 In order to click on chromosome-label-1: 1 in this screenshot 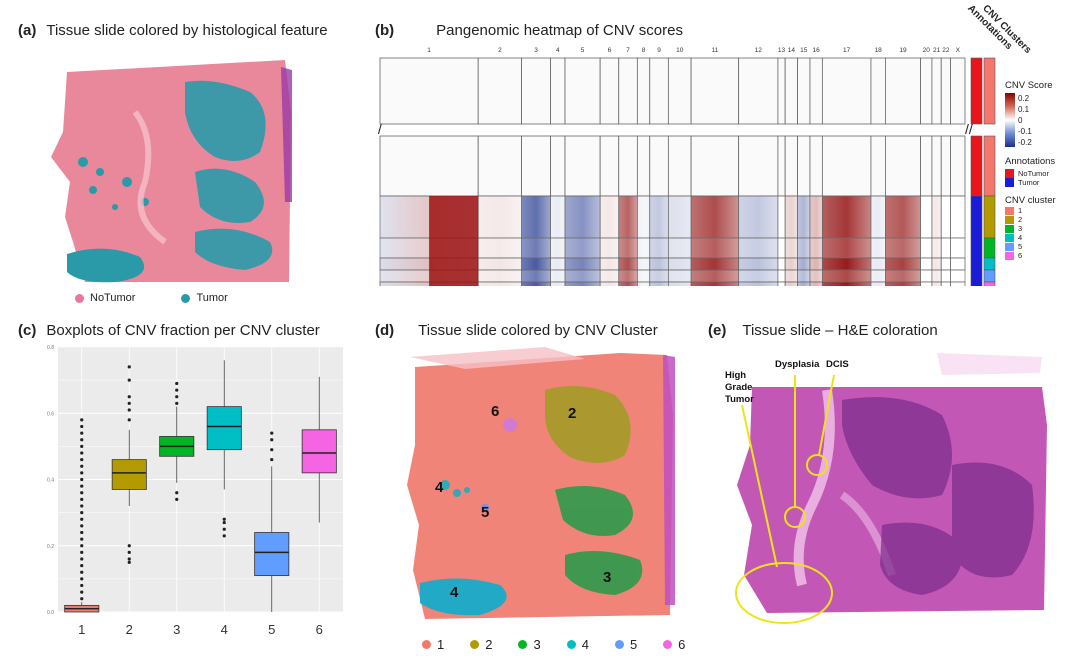, I will do `click(429, 50)`.